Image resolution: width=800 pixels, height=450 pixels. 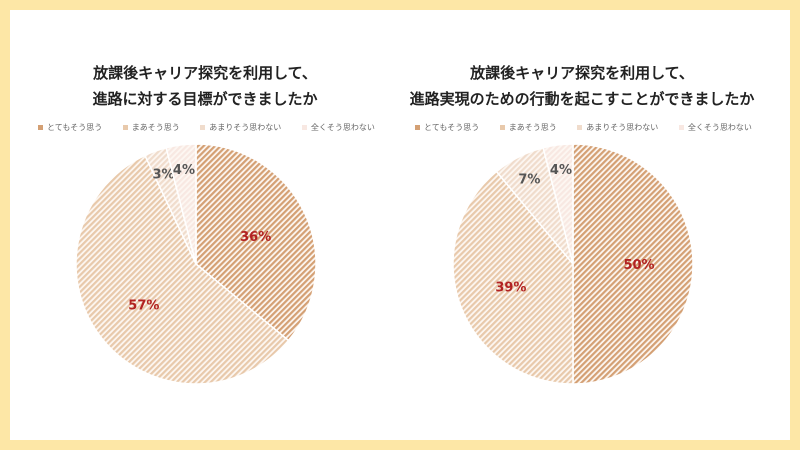 What do you see at coordinates (638, 265) in the screenshot?
I see `data-label-strongly-agree: 50%` at bounding box center [638, 265].